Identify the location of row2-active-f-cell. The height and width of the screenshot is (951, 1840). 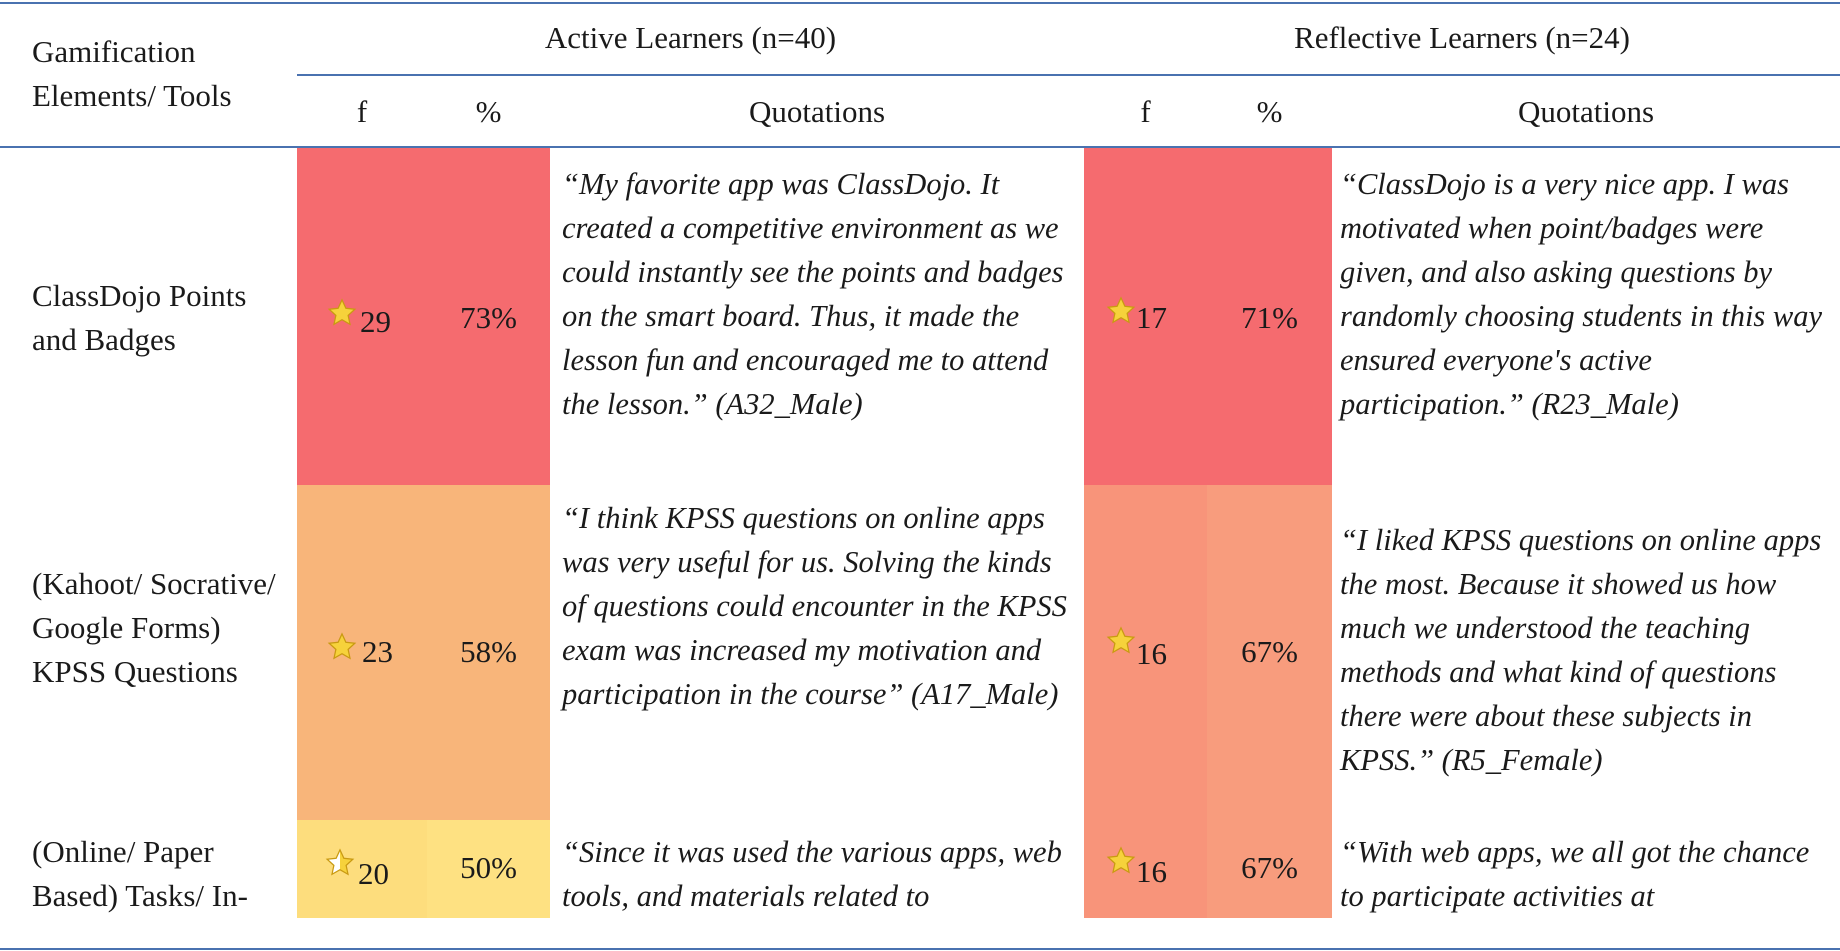
(362, 652).